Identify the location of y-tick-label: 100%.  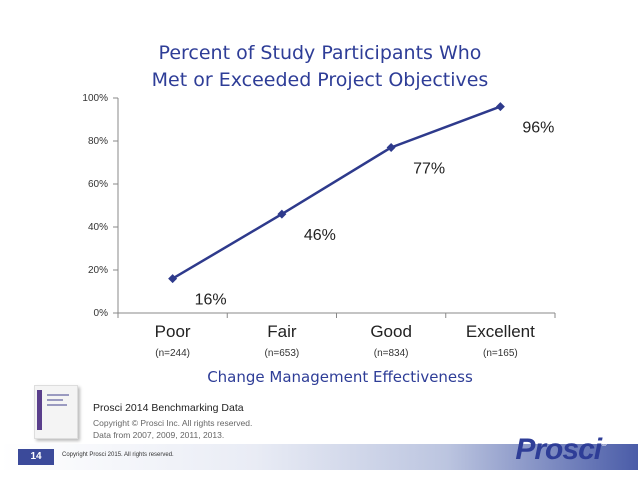
(95, 98).